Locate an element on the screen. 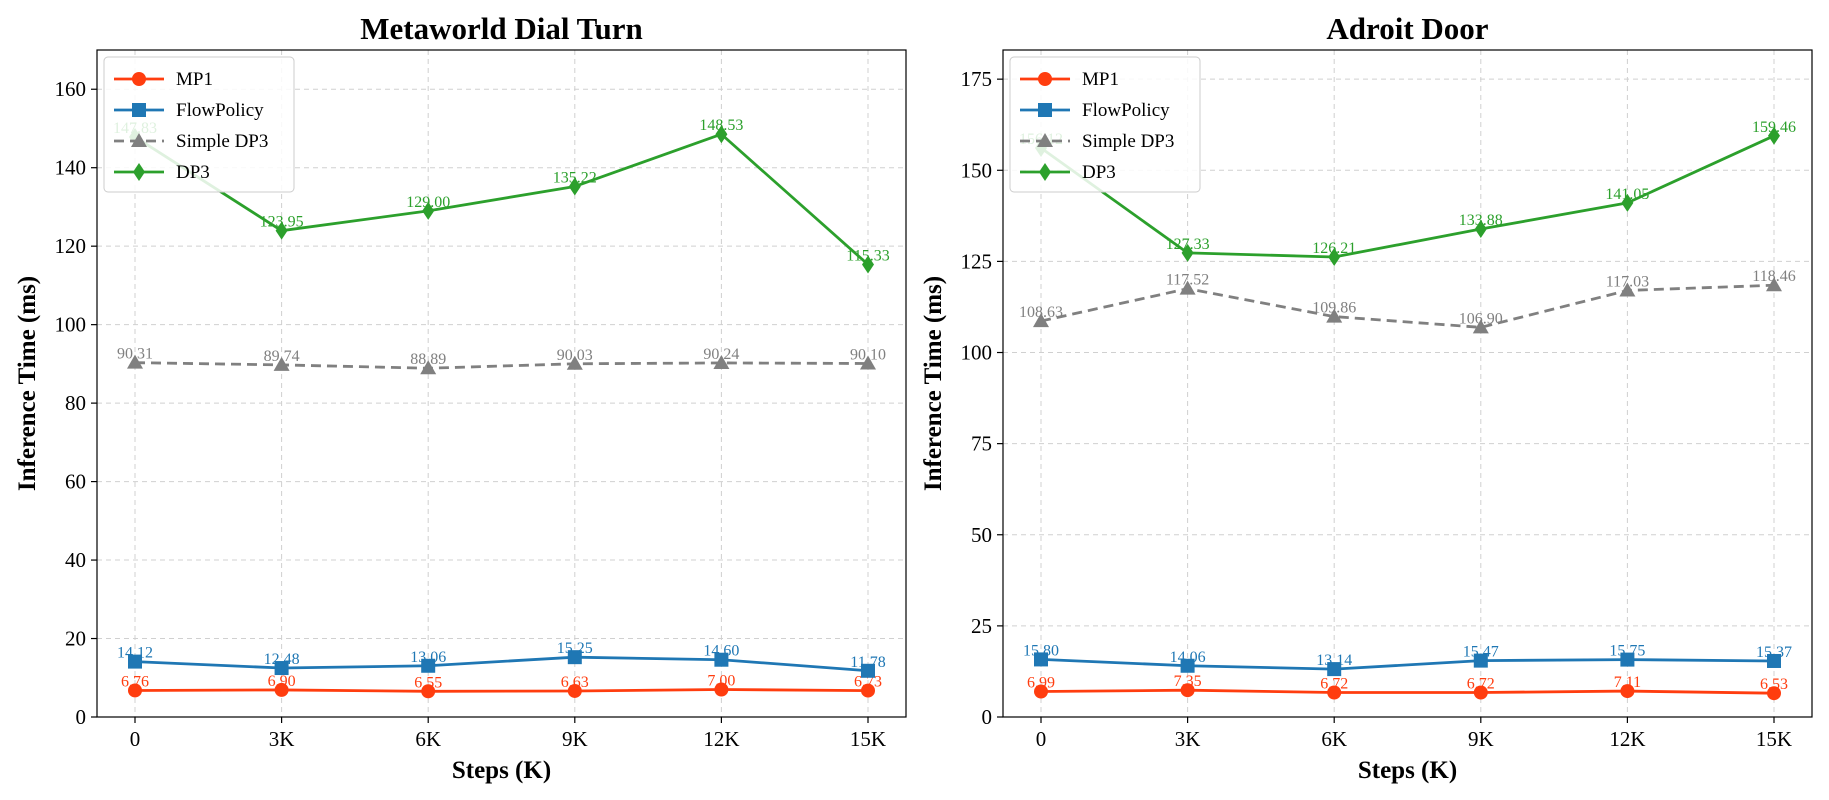 Image resolution: width=1829 pixels, height=800 pixels. data-label-dp3: 127.33 is located at coordinates (1188, 244).